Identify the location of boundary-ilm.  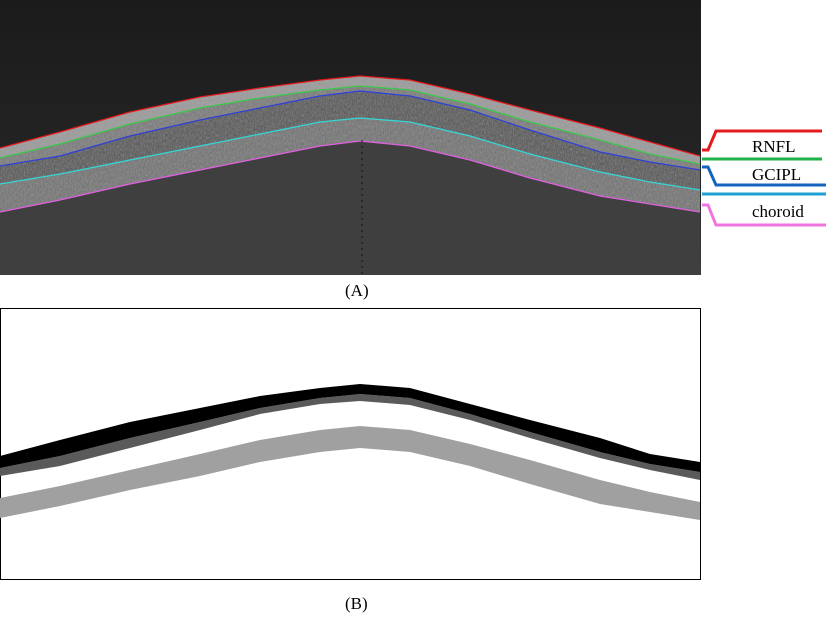
(350, 116).